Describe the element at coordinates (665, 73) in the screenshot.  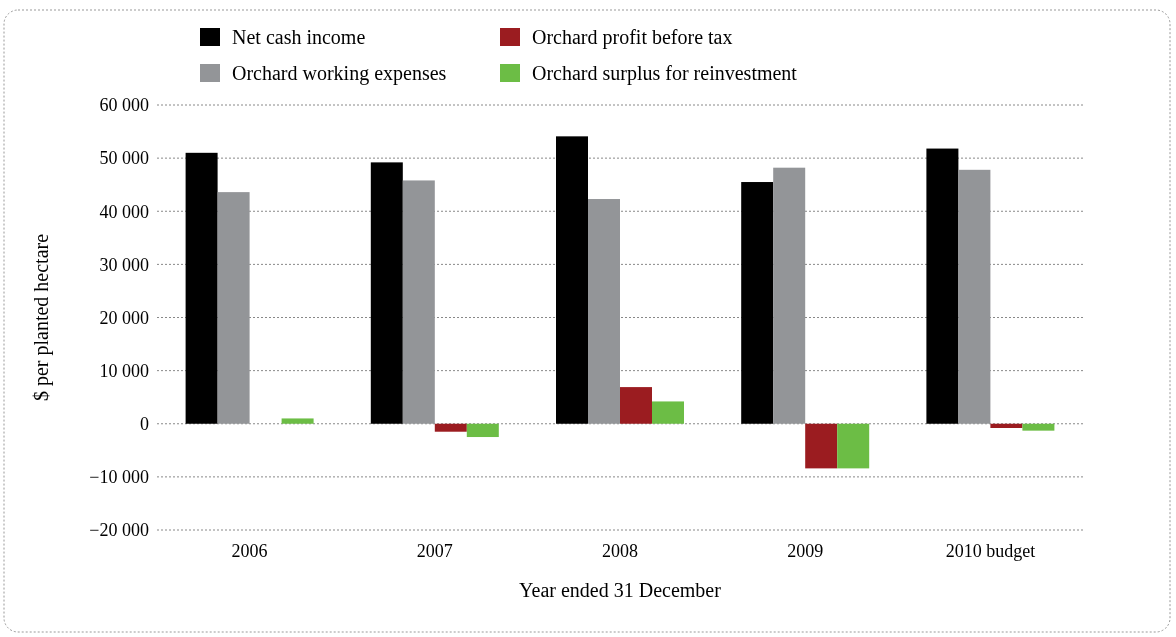
I see `legend-label: Orchard surplus for reinvestment` at that location.